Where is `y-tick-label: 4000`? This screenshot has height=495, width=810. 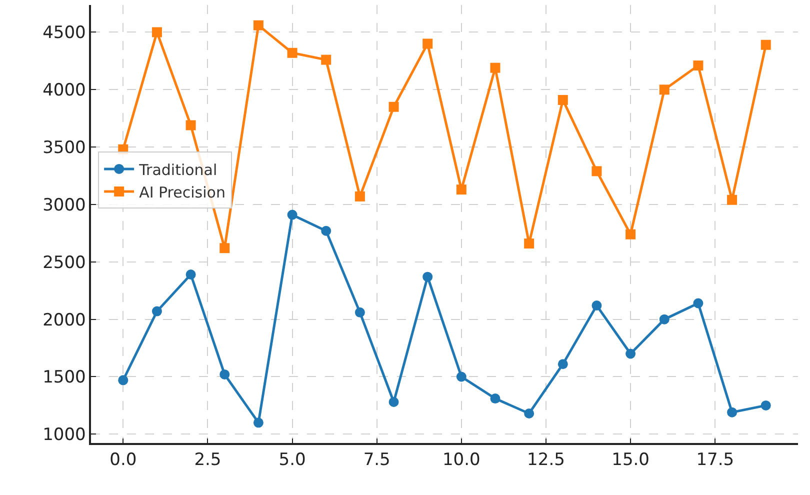
y-tick-label: 4000 is located at coordinates (64, 90).